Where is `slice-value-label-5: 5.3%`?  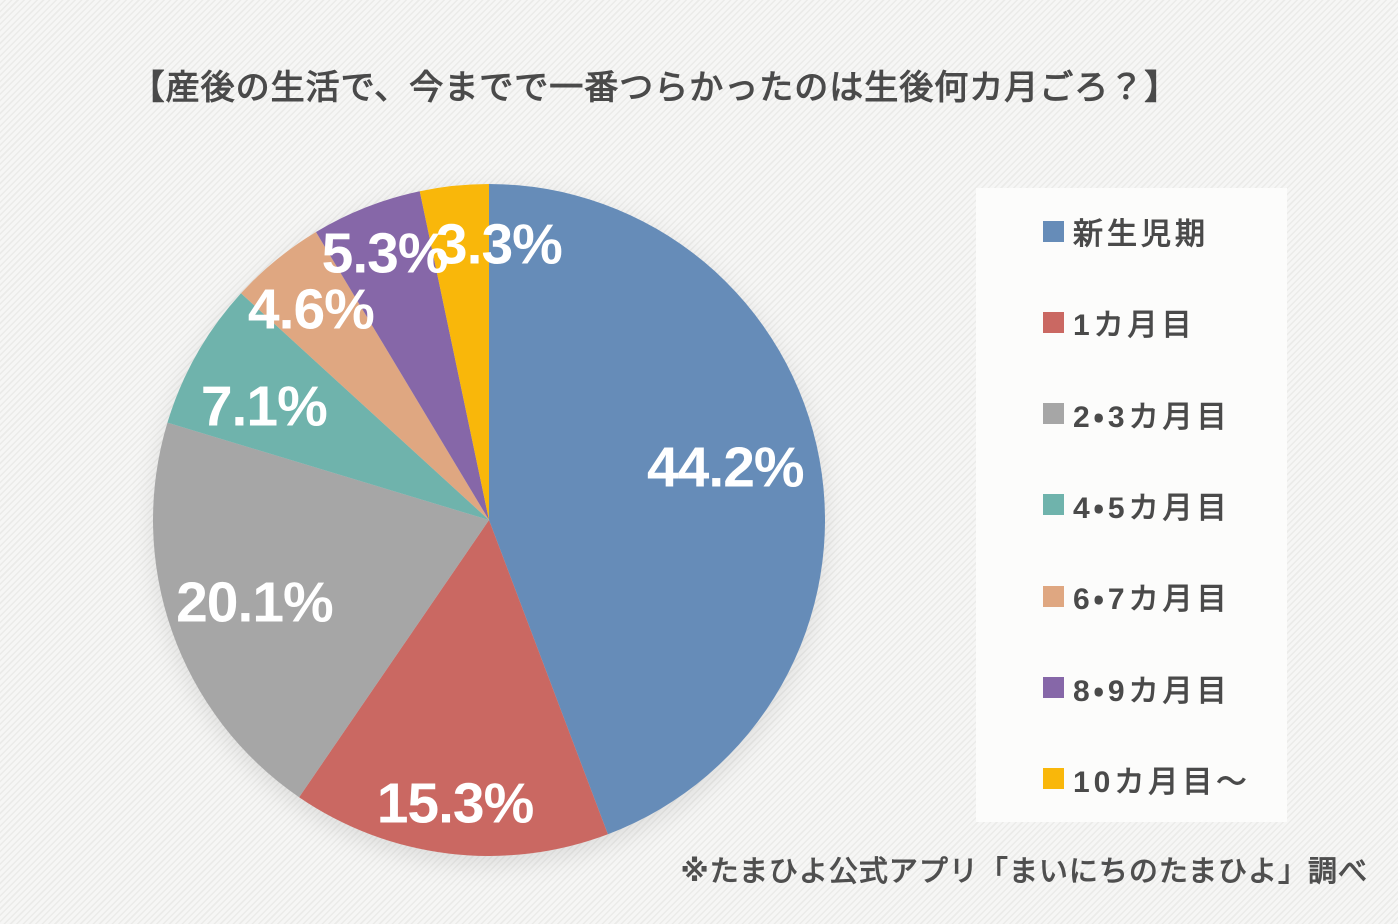
slice-value-label-5: 5.3% is located at coordinates (385, 253).